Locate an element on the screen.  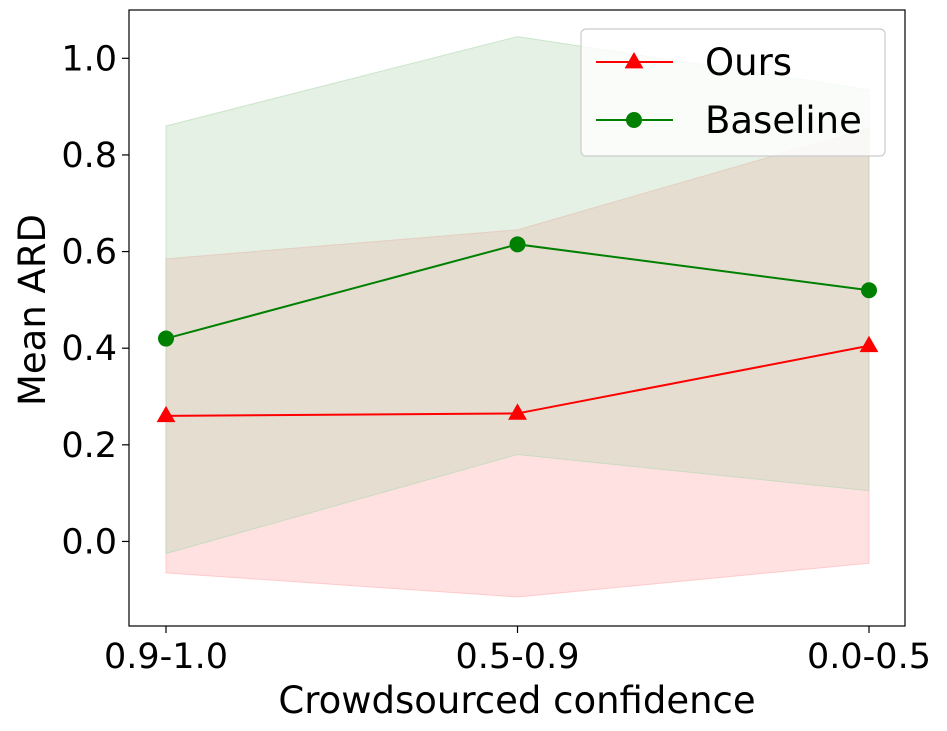
legend-label-baseline: Baseline is located at coordinates (783, 120).